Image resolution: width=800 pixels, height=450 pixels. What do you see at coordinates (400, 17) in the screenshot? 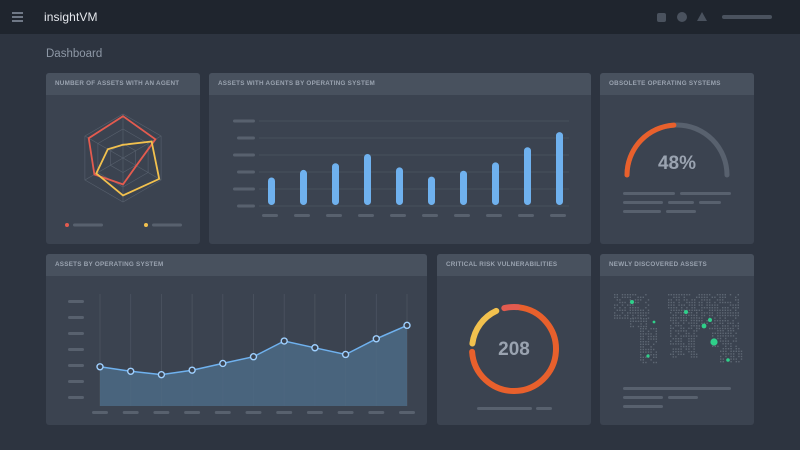
I see `top-bar: insightVM` at bounding box center [400, 17].